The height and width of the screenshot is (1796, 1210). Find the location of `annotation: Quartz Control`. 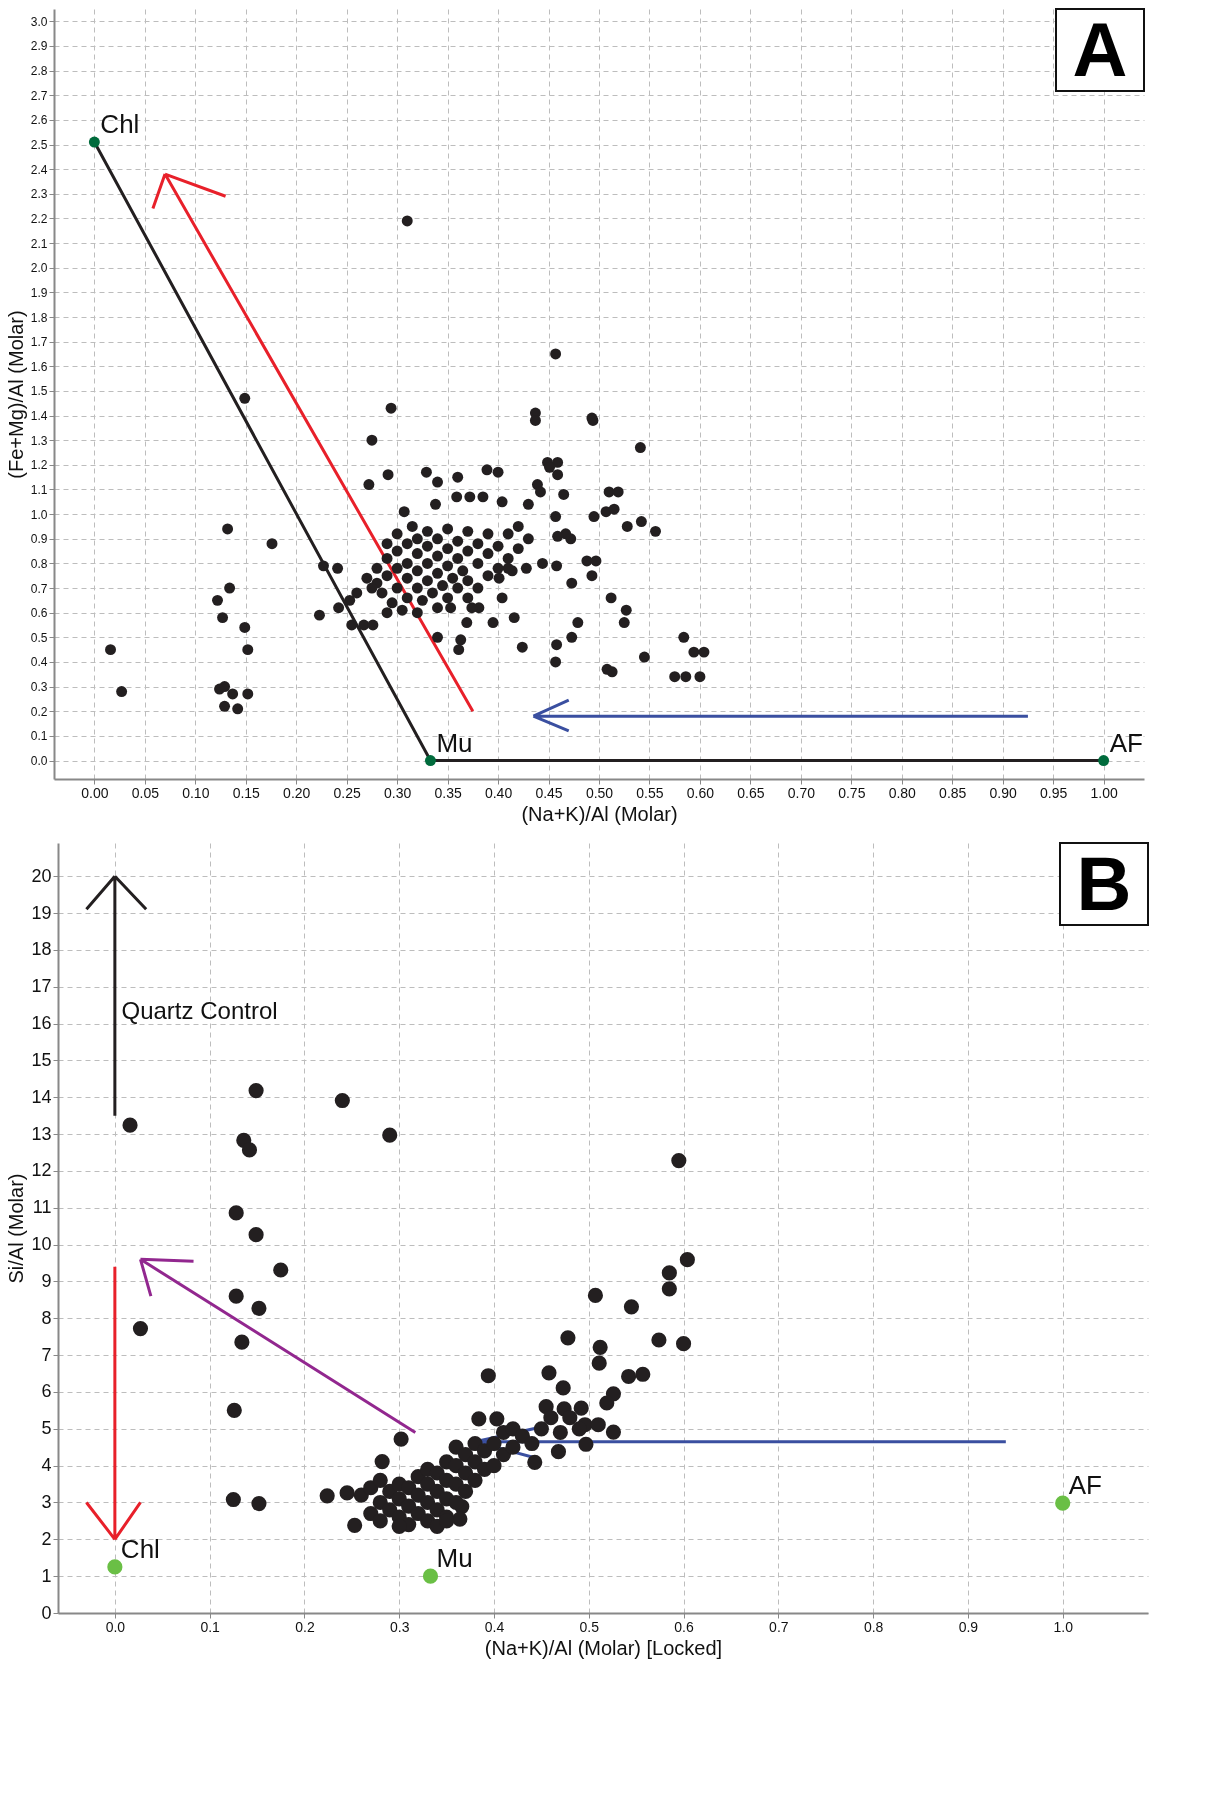

annotation: Quartz Control is located at coordinates (199, 1011).